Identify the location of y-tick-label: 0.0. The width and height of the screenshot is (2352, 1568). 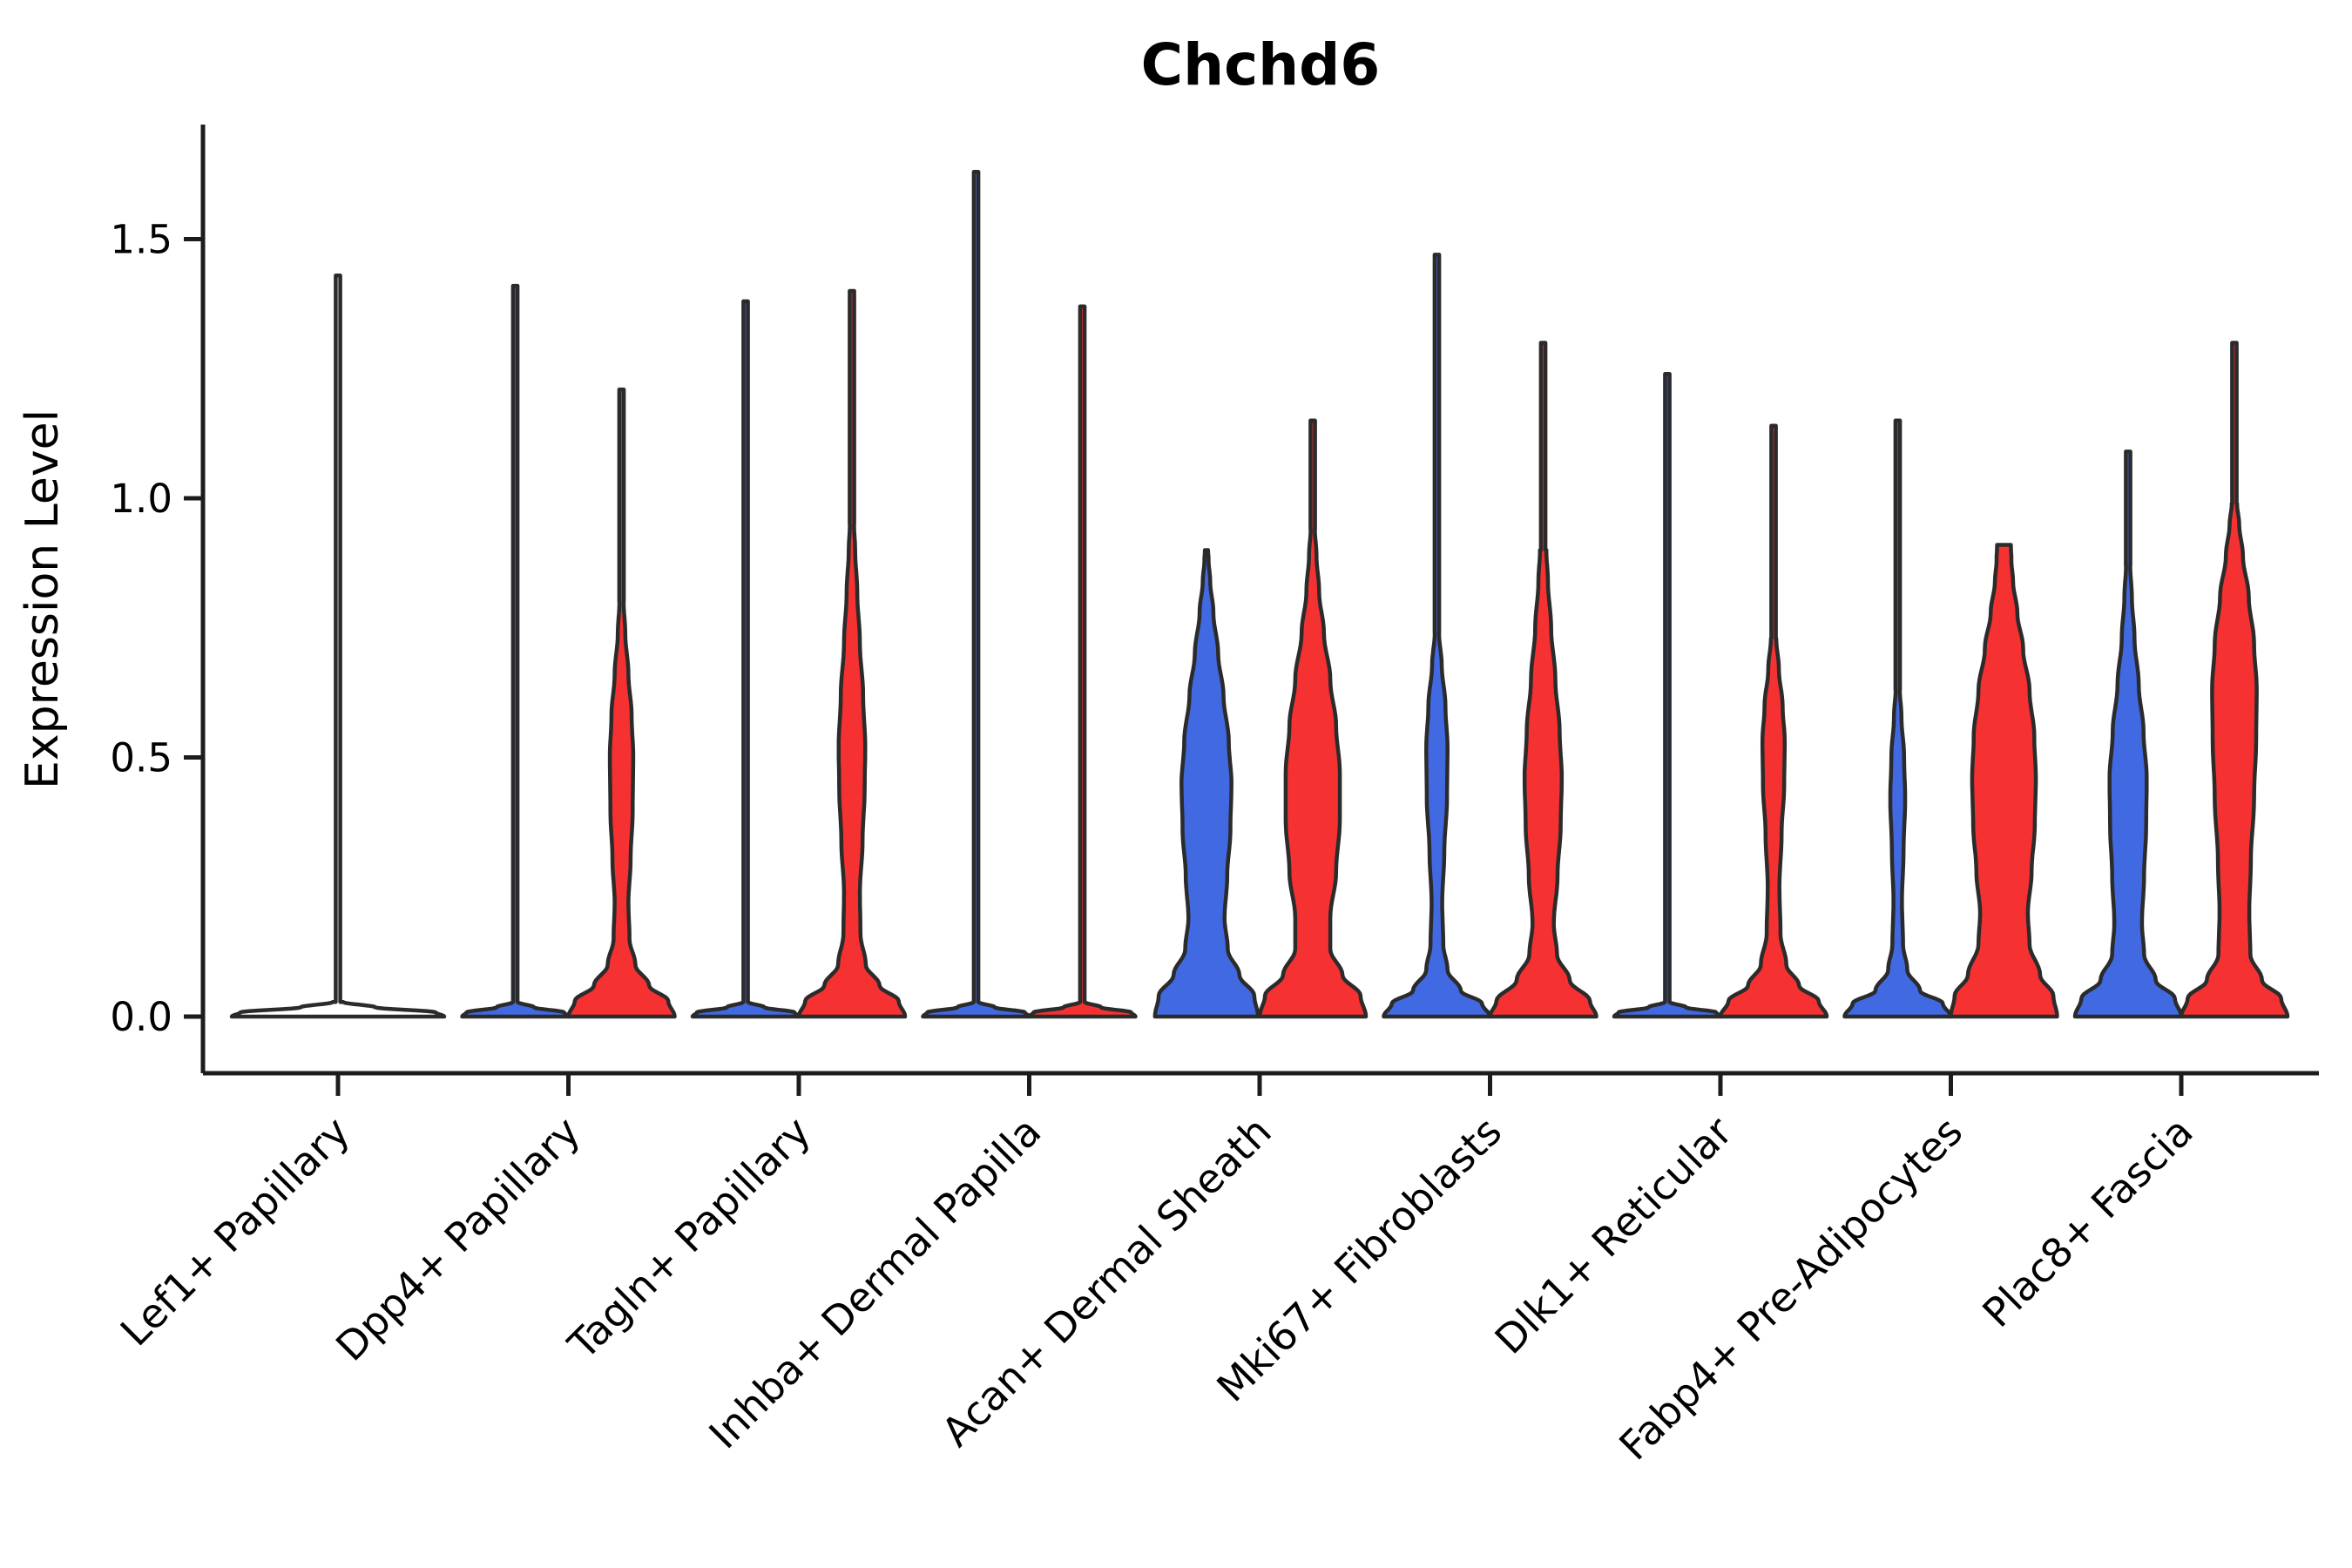
(141, 1017).